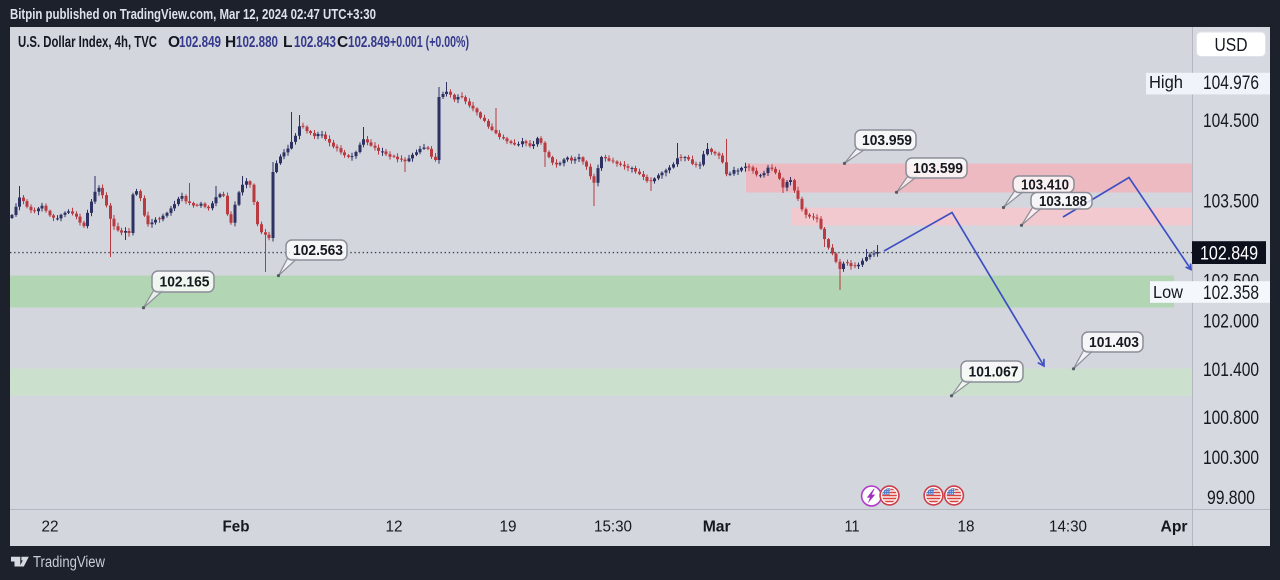 Image resolution: width=1280 pixels, height=580 pixels. I want to click on svg-text: 12, so click(394, 527).